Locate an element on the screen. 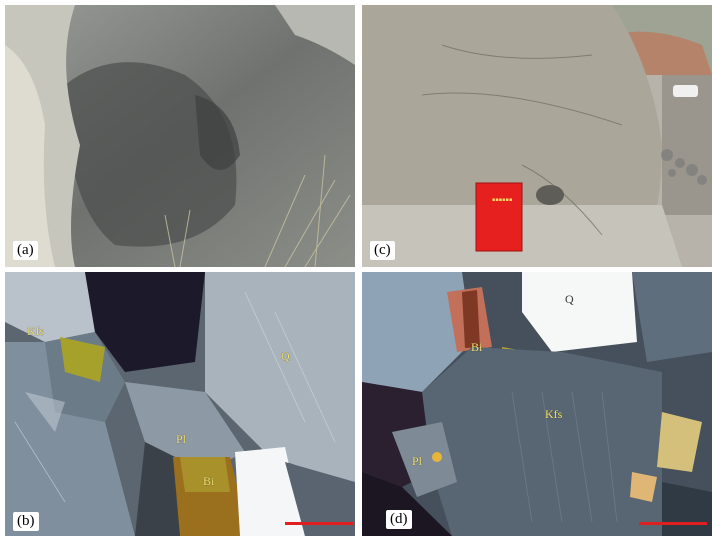 This screenshot has height=541, width=723. mineral-label-bi: Bi is located at coordinates (209, 481).